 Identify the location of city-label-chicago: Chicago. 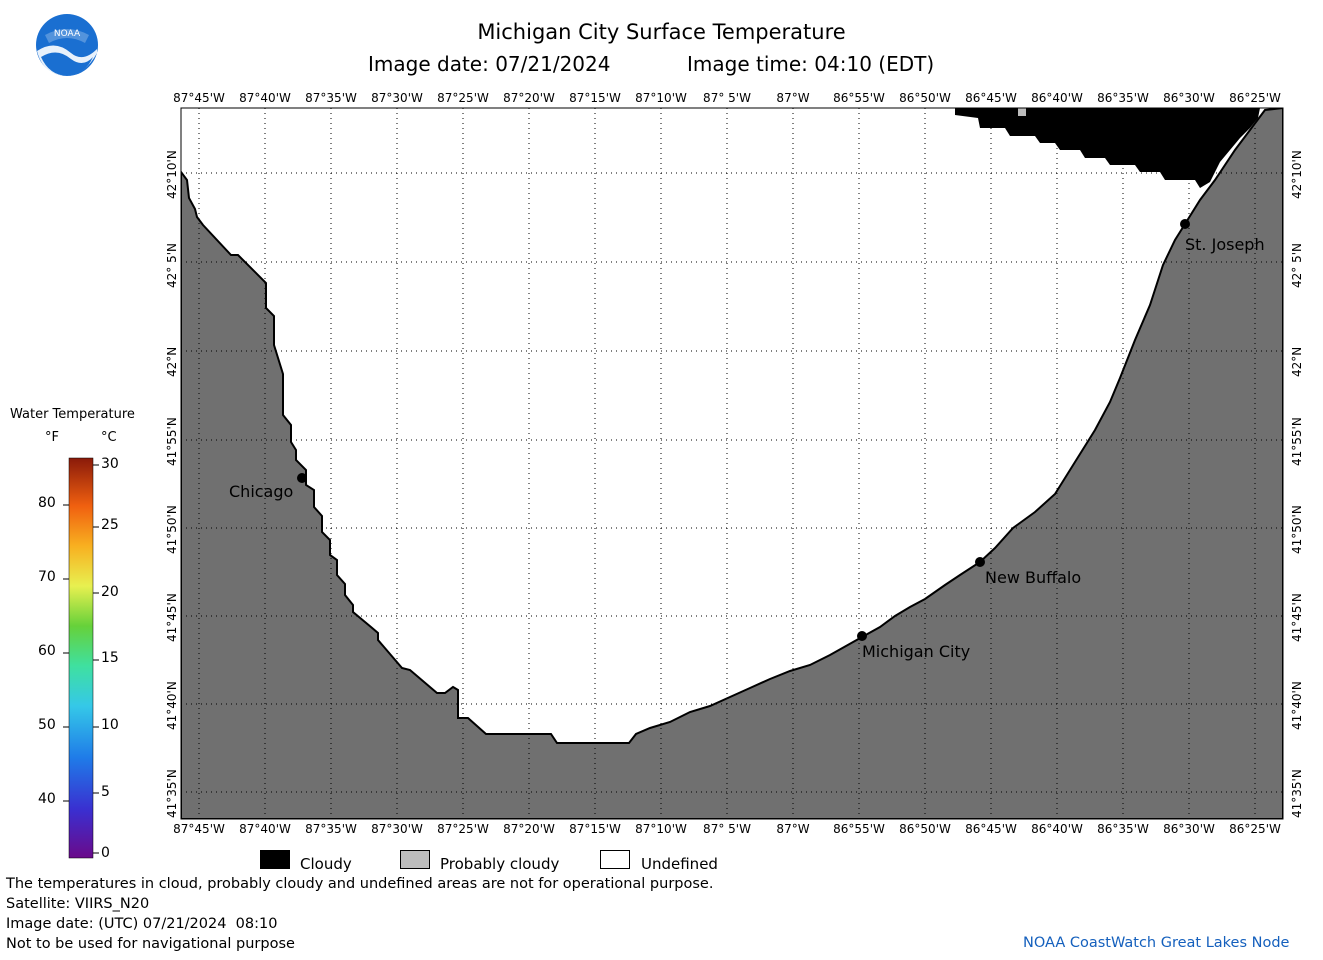
(261, 491).